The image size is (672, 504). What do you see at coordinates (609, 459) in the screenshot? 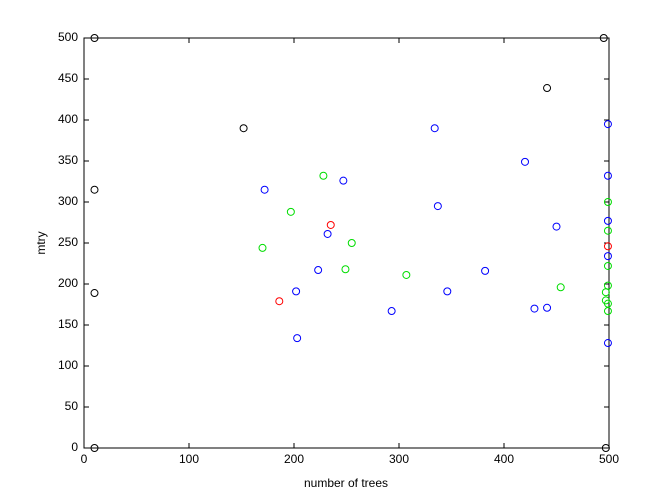
I see `x-tick-label: 500` at bounding box center [609, 459].